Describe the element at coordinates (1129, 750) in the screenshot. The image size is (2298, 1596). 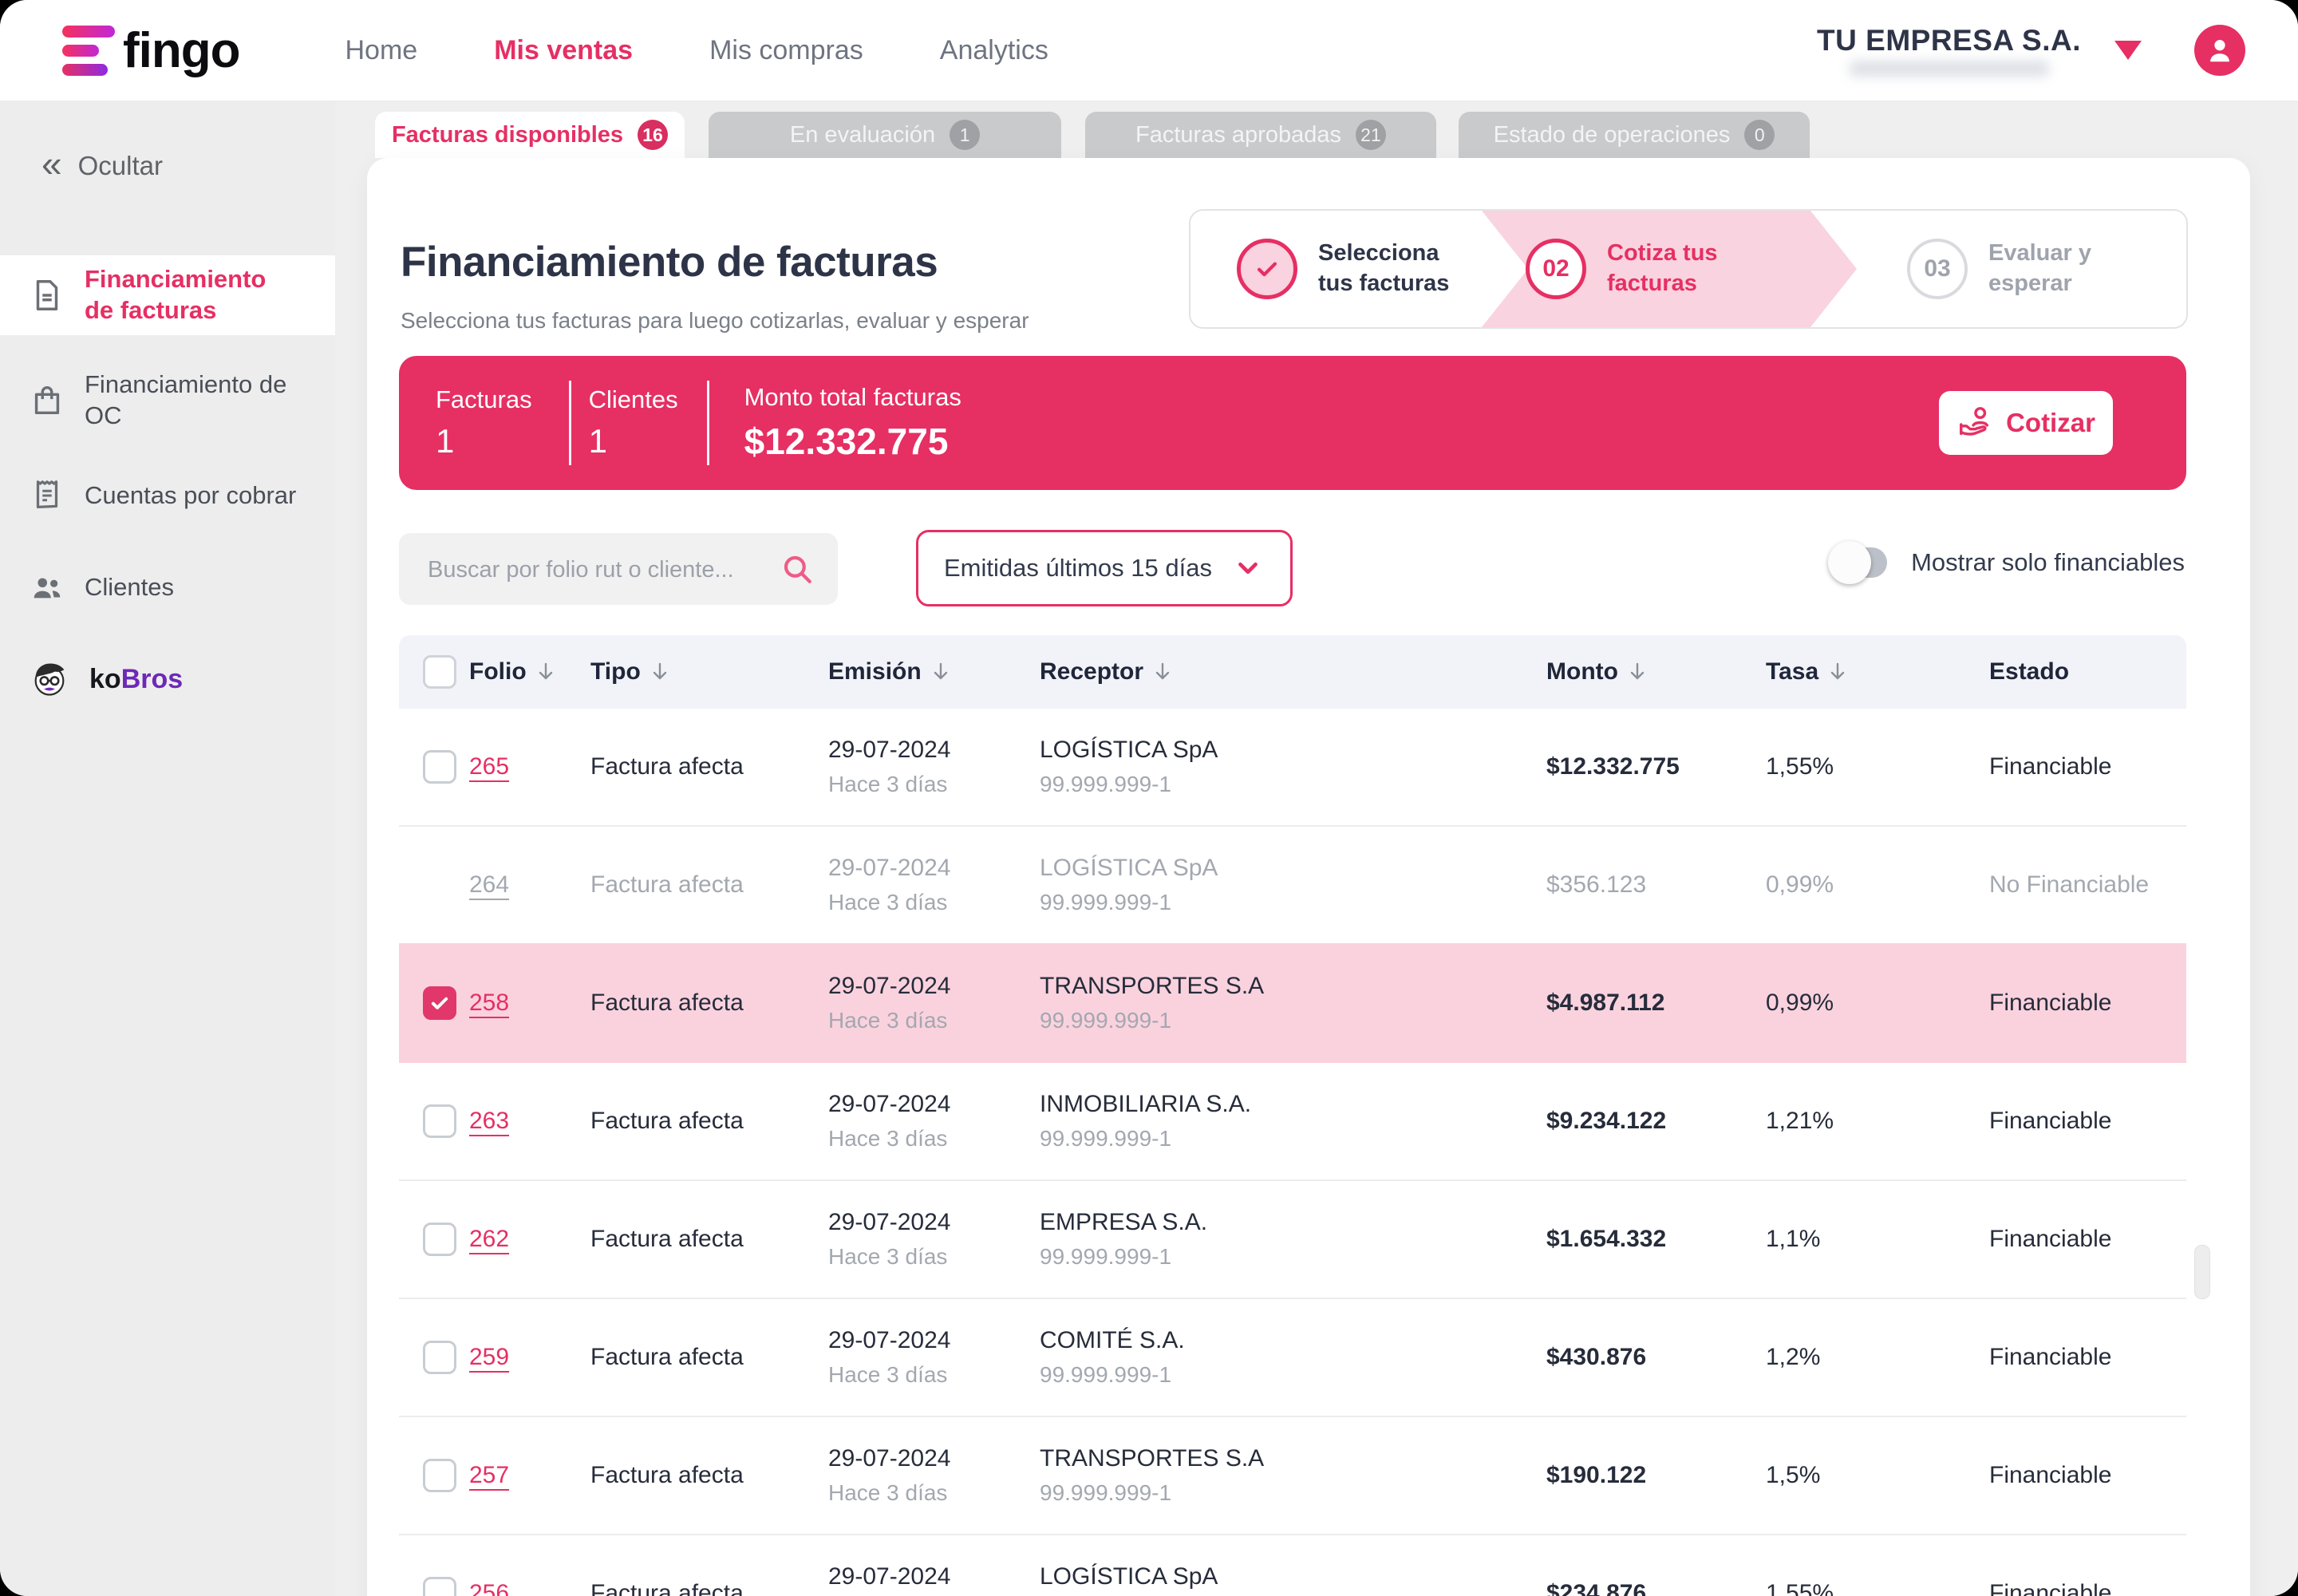
I see `receptor-name: LOGÍSTICA SpA` at that location.